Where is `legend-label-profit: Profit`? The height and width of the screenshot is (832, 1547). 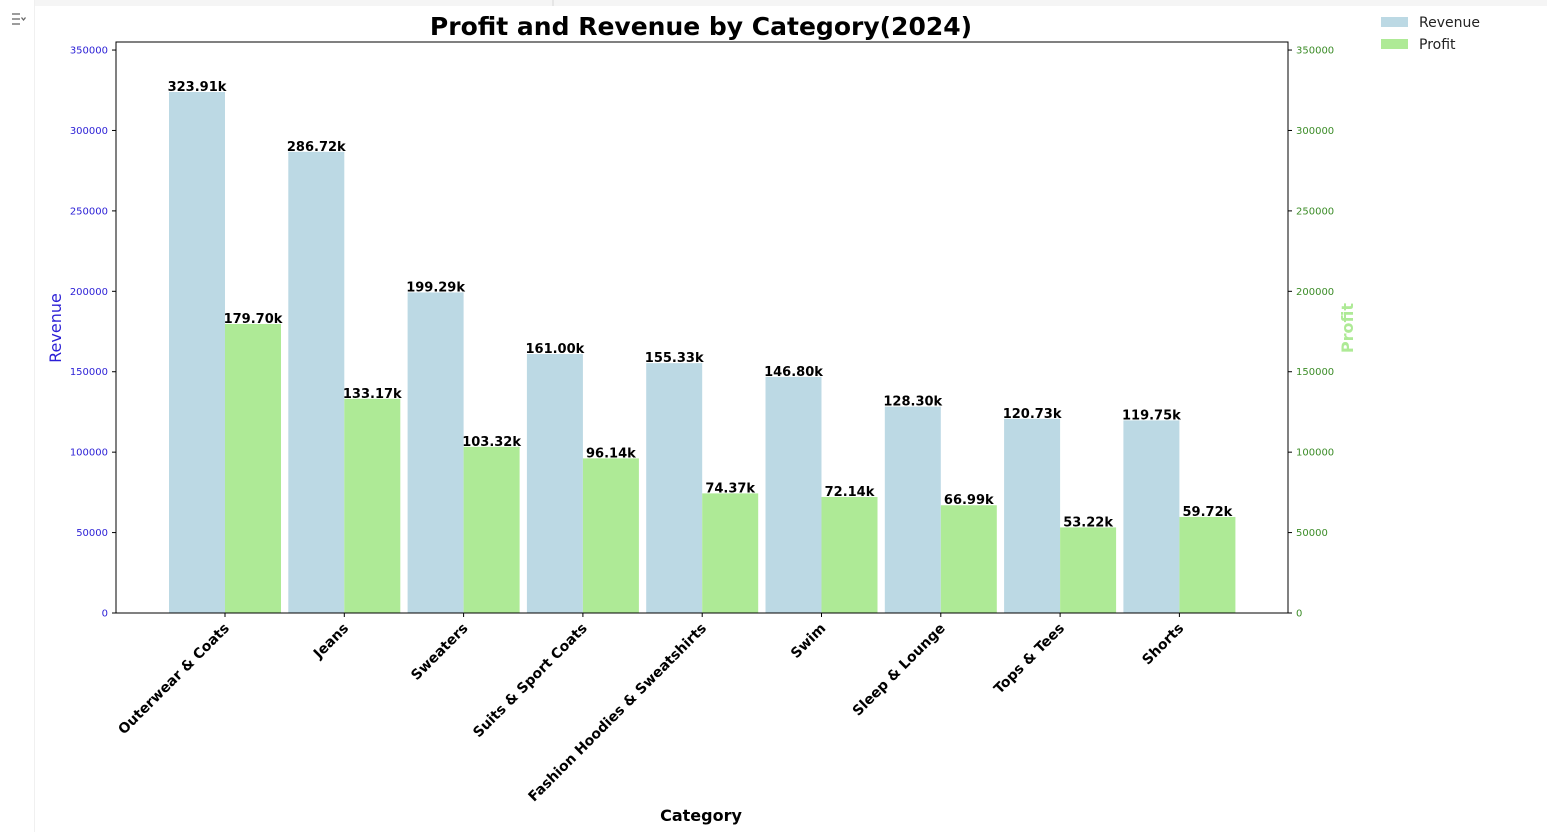 legend-label-profit: Profit is located at coordinates (1437, 45).